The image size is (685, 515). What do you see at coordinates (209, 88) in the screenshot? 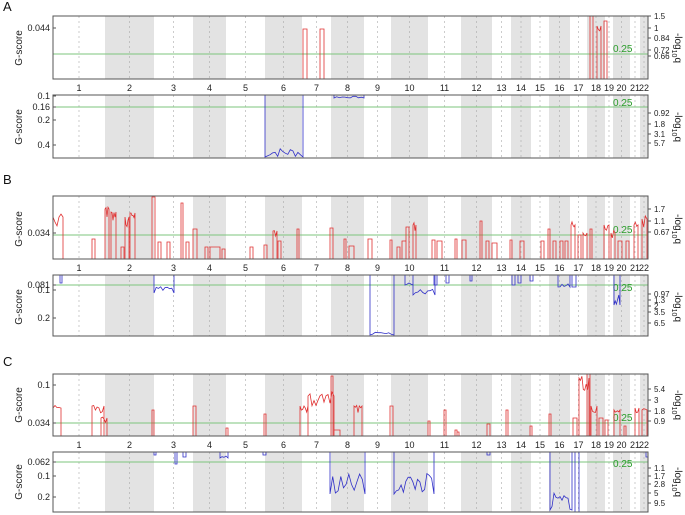
I see `chromosome-label: 4` at bounding box center [209, 88].